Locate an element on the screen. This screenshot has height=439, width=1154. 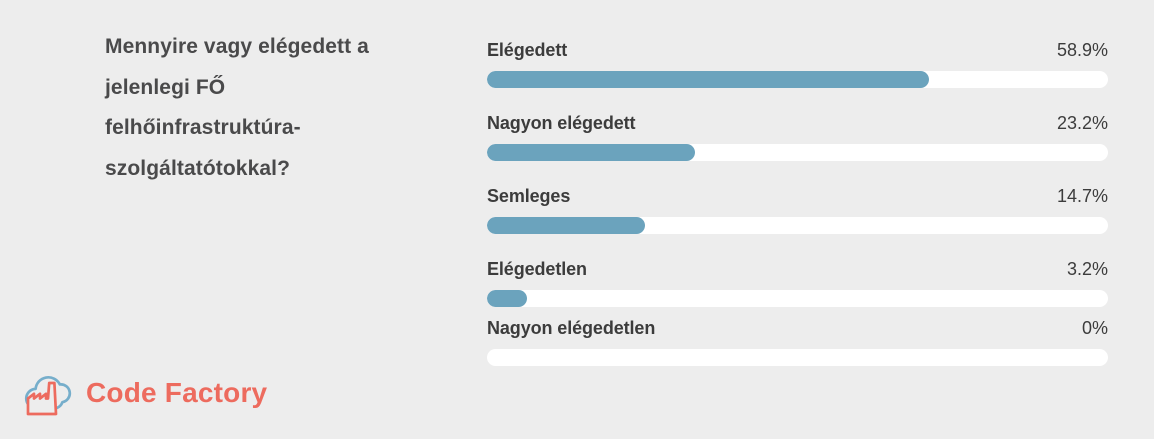
category-label: Elégedetlen is located at coordinates (537, 269).